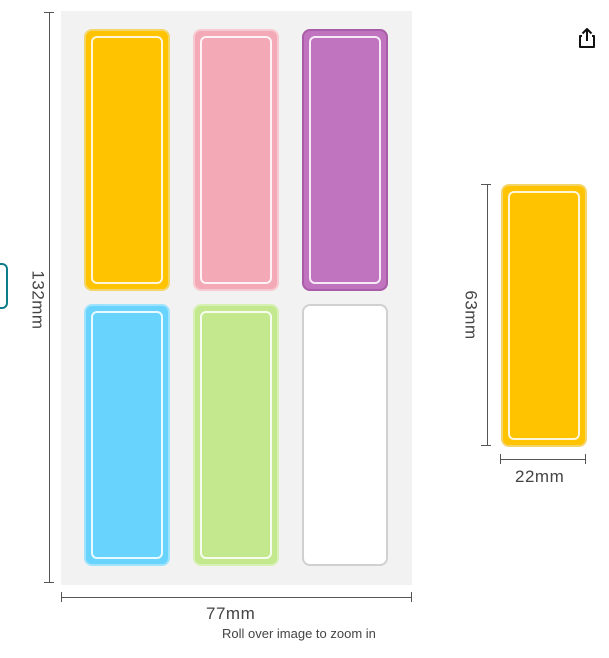 This screenshot has width=609, height=658. What do you see at coordinates (49, 582) in the screenshot?
I see `dim-tick-bottom` at bounding box center [49, 582].